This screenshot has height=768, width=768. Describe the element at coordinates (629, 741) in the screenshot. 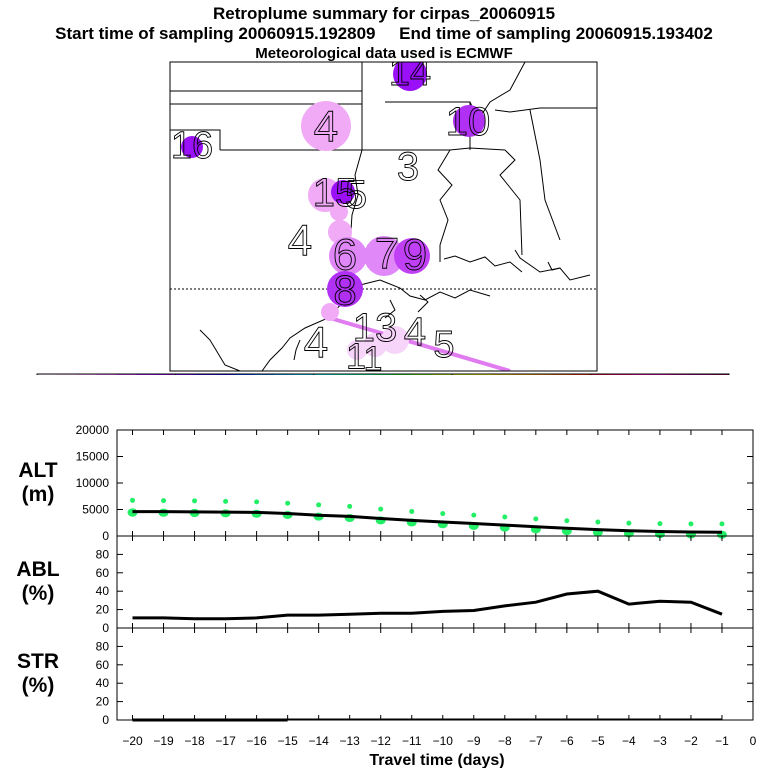

I see `xtick-label: −4` at that location.